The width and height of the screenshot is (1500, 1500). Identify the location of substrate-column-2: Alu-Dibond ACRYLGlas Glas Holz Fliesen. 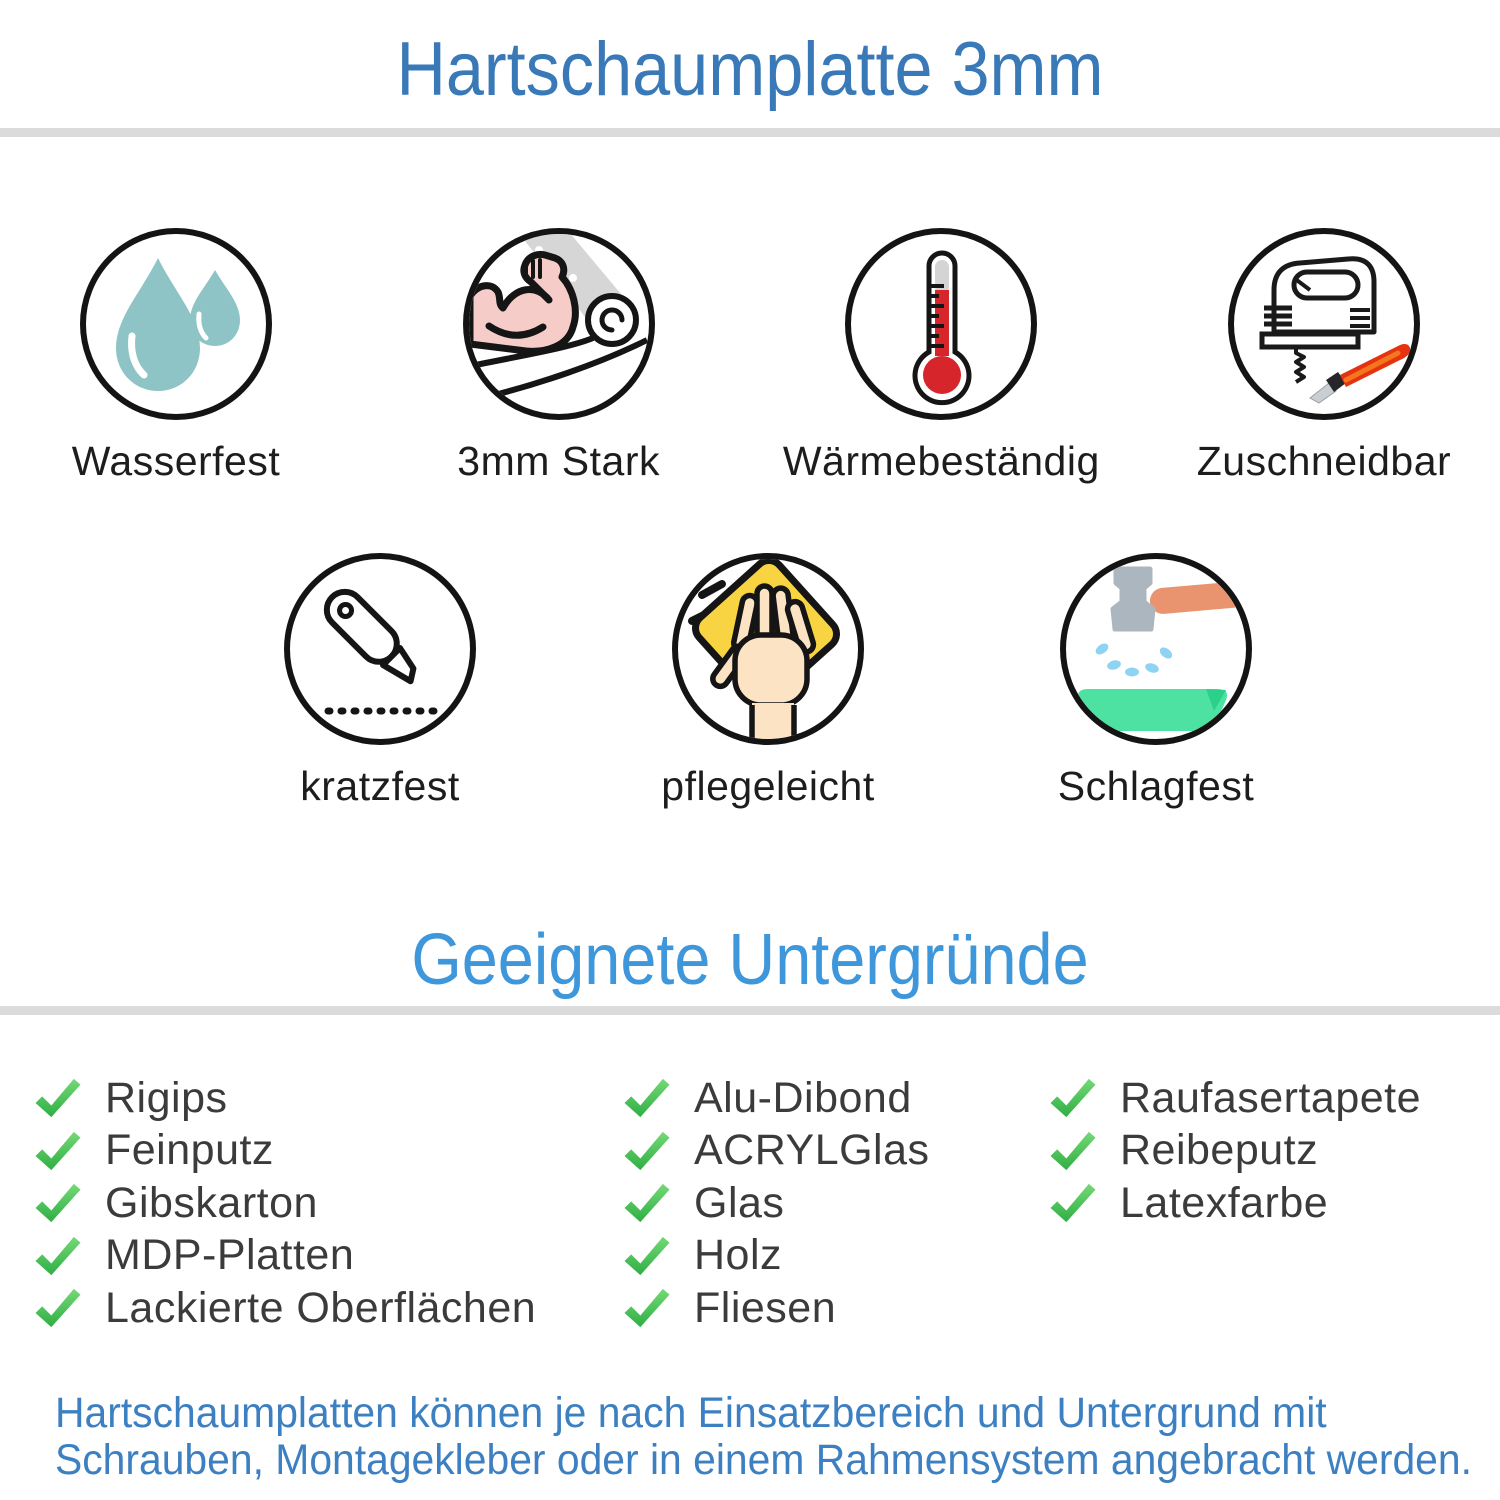
(776, 1203).